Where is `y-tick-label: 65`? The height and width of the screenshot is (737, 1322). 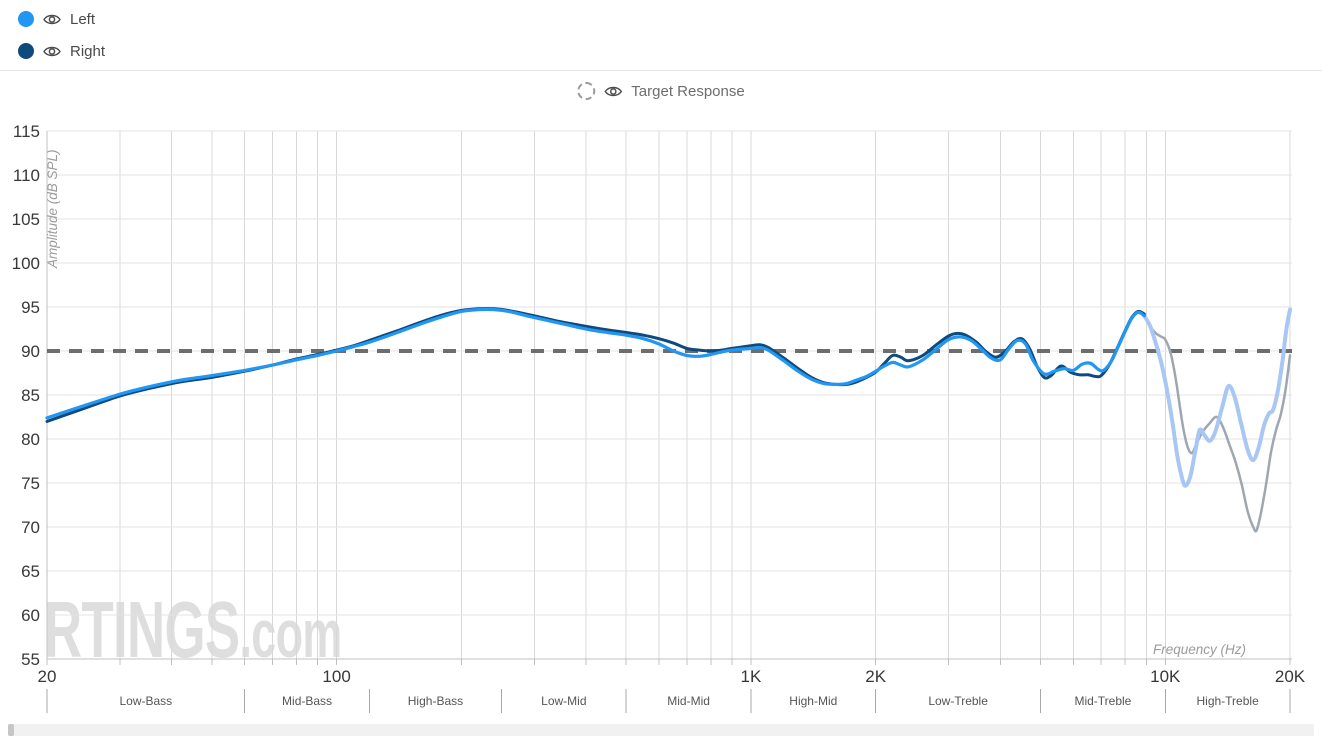 y-tick-label: 65 is located at coordinates (30, 571).